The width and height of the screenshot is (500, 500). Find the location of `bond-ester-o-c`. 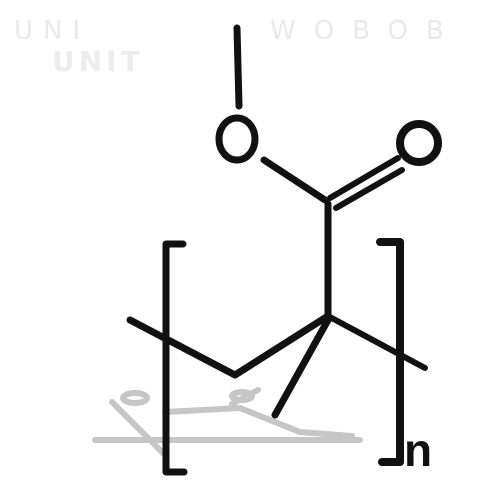

bond-ester-o-c is located at coordinates (294, 180).